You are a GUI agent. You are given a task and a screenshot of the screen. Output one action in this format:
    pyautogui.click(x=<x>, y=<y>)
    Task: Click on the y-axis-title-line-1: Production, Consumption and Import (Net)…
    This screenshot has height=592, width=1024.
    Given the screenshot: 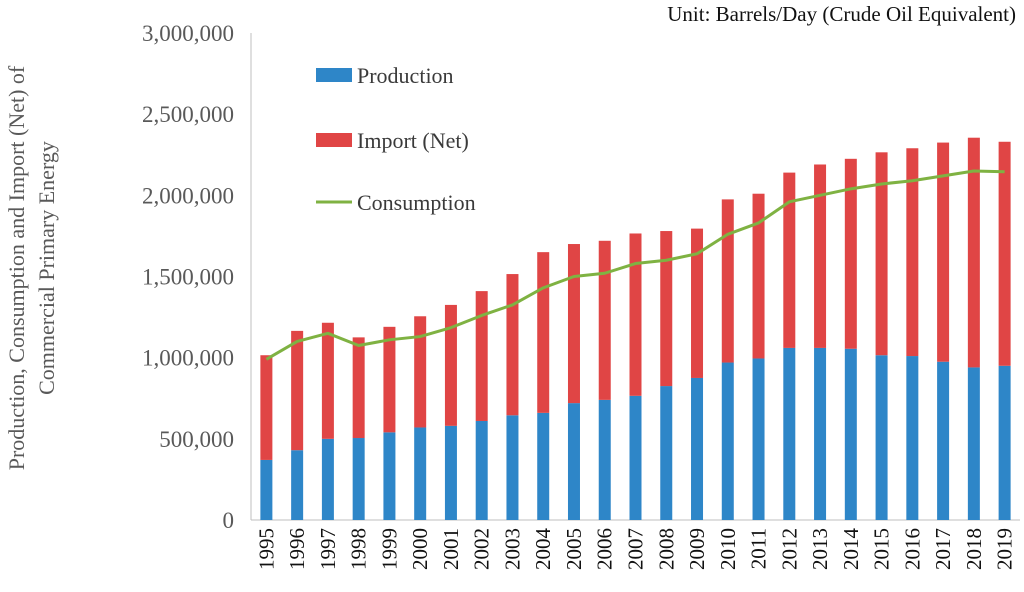 What is the action you would take?
    pyautogui.click(x=16, y=267)
    